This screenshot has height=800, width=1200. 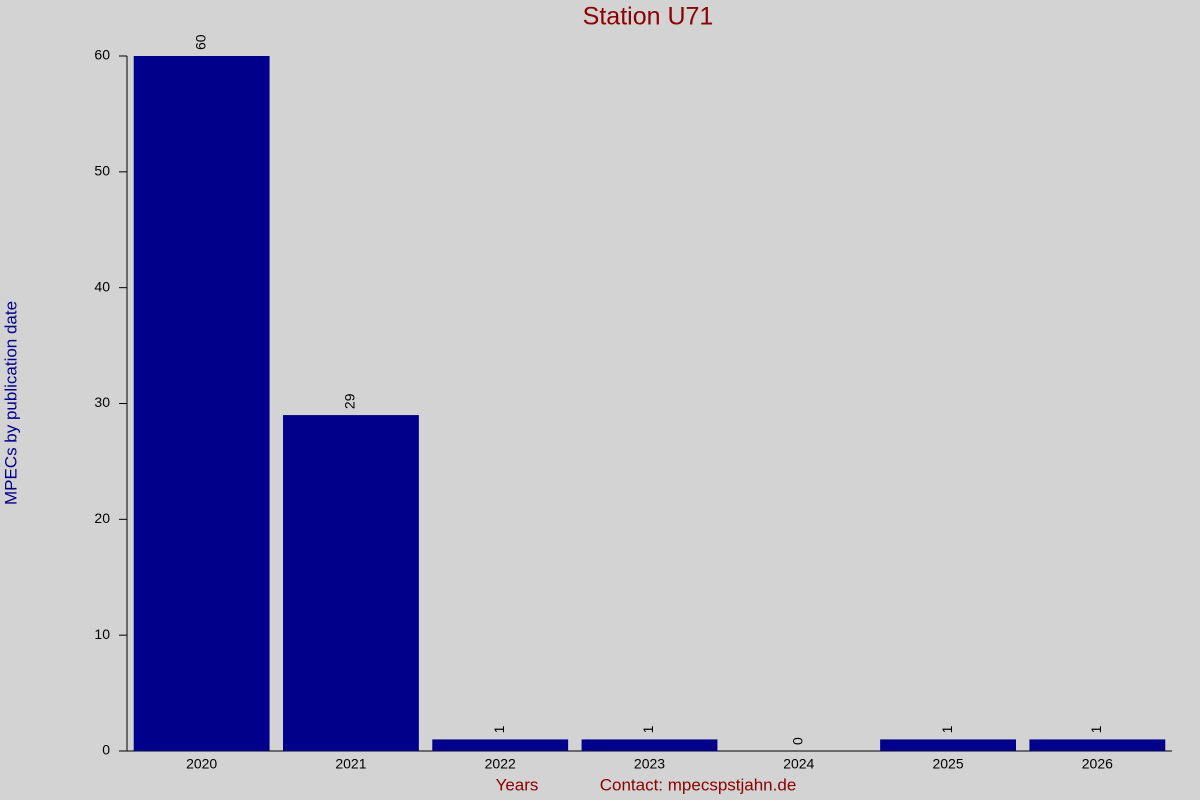 I want to click on x-tick-label: 2026, so click(x=1097, y=764).